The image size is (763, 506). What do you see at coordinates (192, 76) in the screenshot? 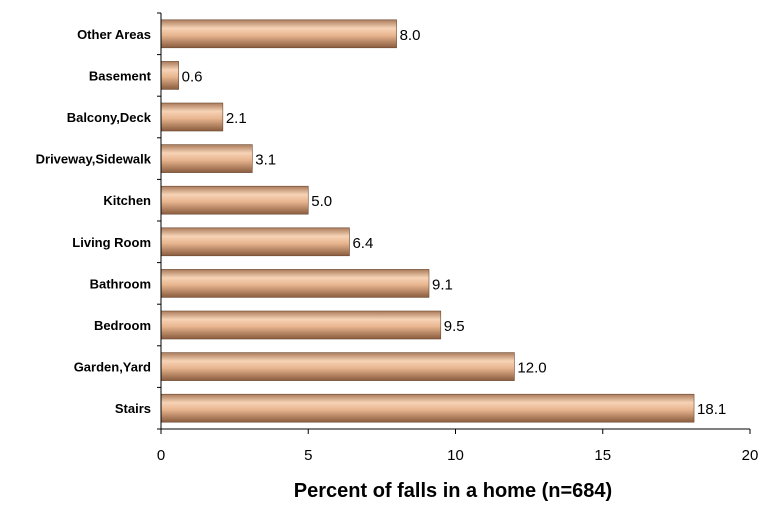
I see `value-label: 0.6` at bounding box center [192, 76].